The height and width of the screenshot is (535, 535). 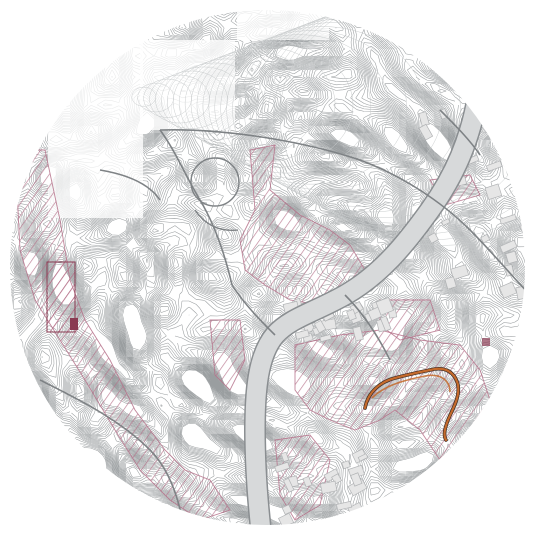 What do you see at coordinates (95, 129) in the screenshot?
I see `blank-tile` at bounding box center [95, 129].